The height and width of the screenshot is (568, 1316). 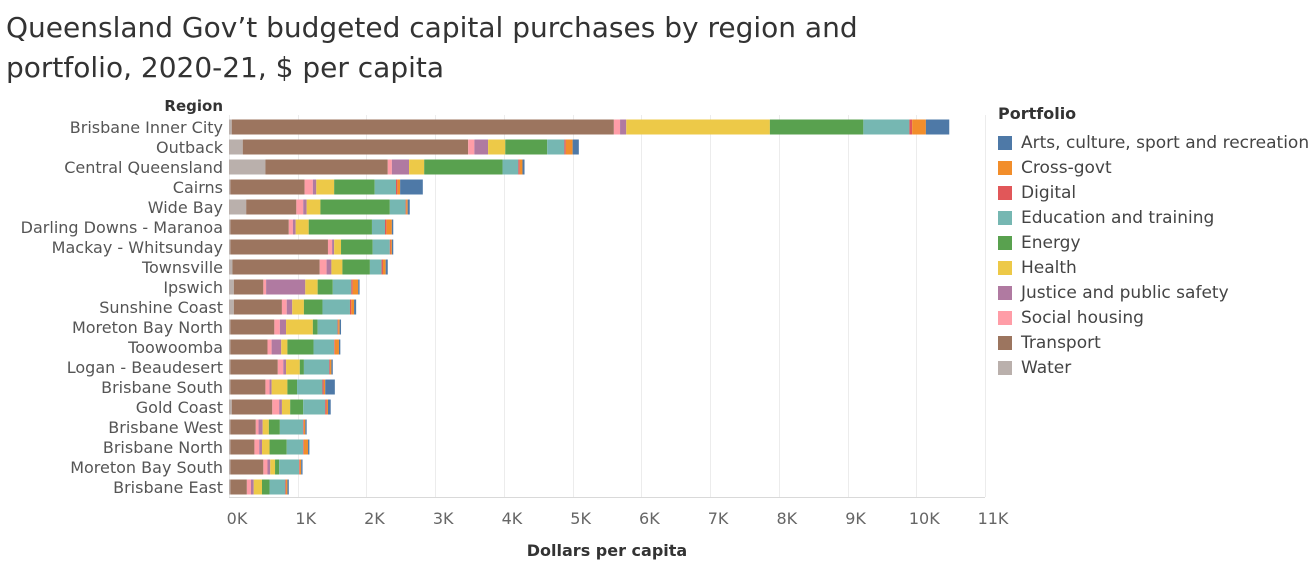 What do you see at coordinates (161, 307) in the screenshot?
I see `category-label: Sunshine Coast` at bounding box center [161, 307].